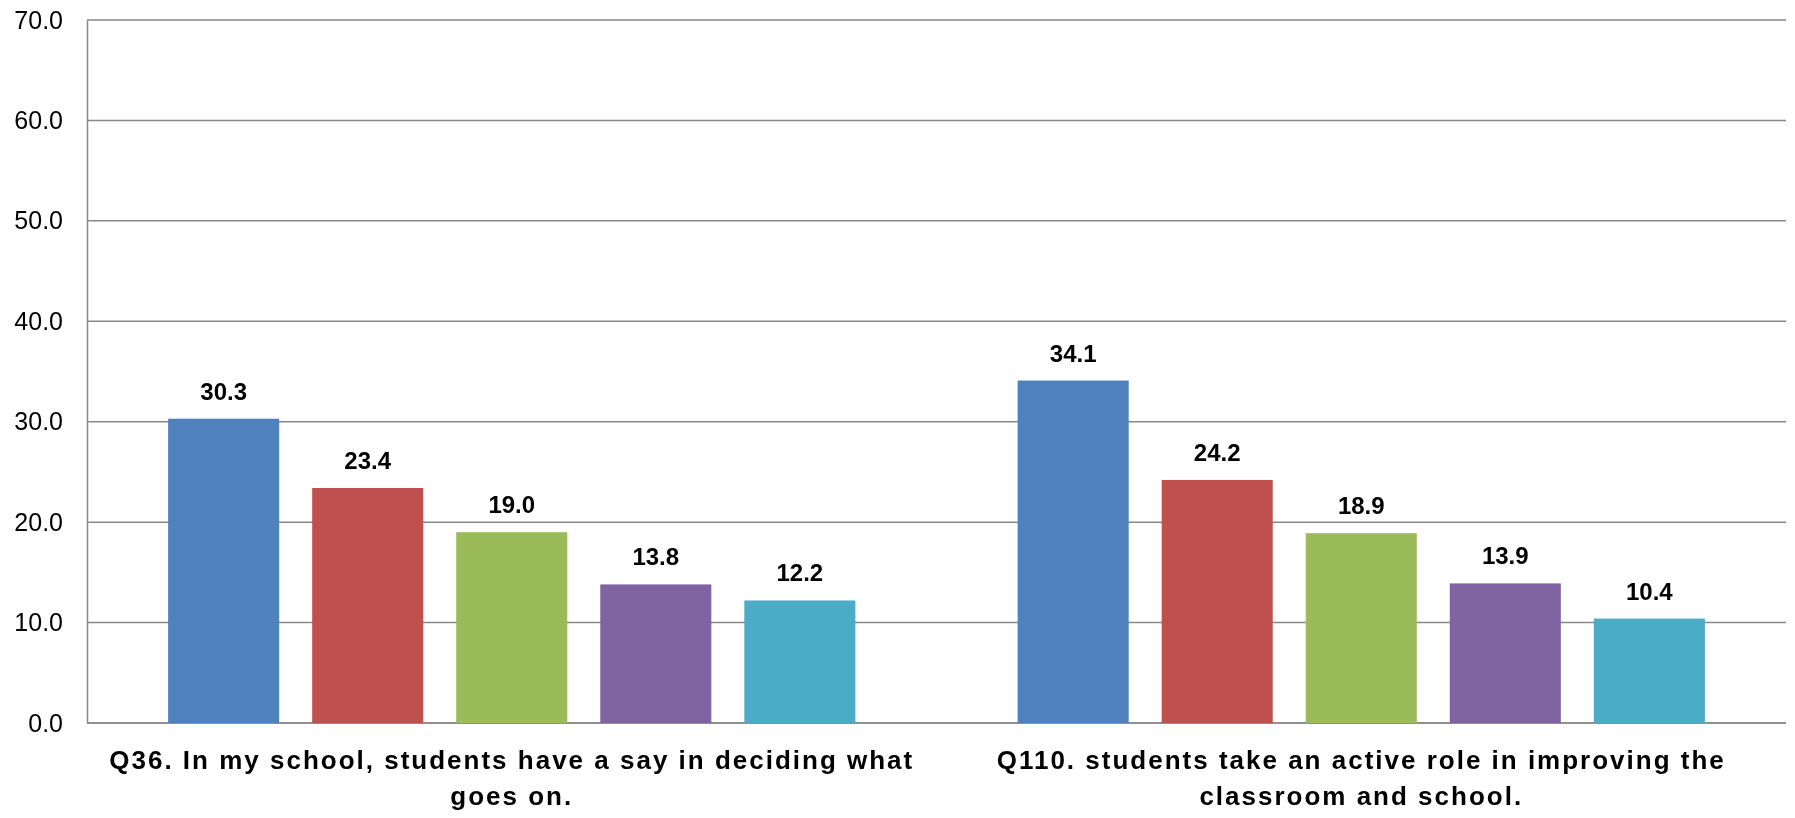  Describe the element at coordinates (1361, 506) in the screenshot. I see `data-label: 18.9` at that location.